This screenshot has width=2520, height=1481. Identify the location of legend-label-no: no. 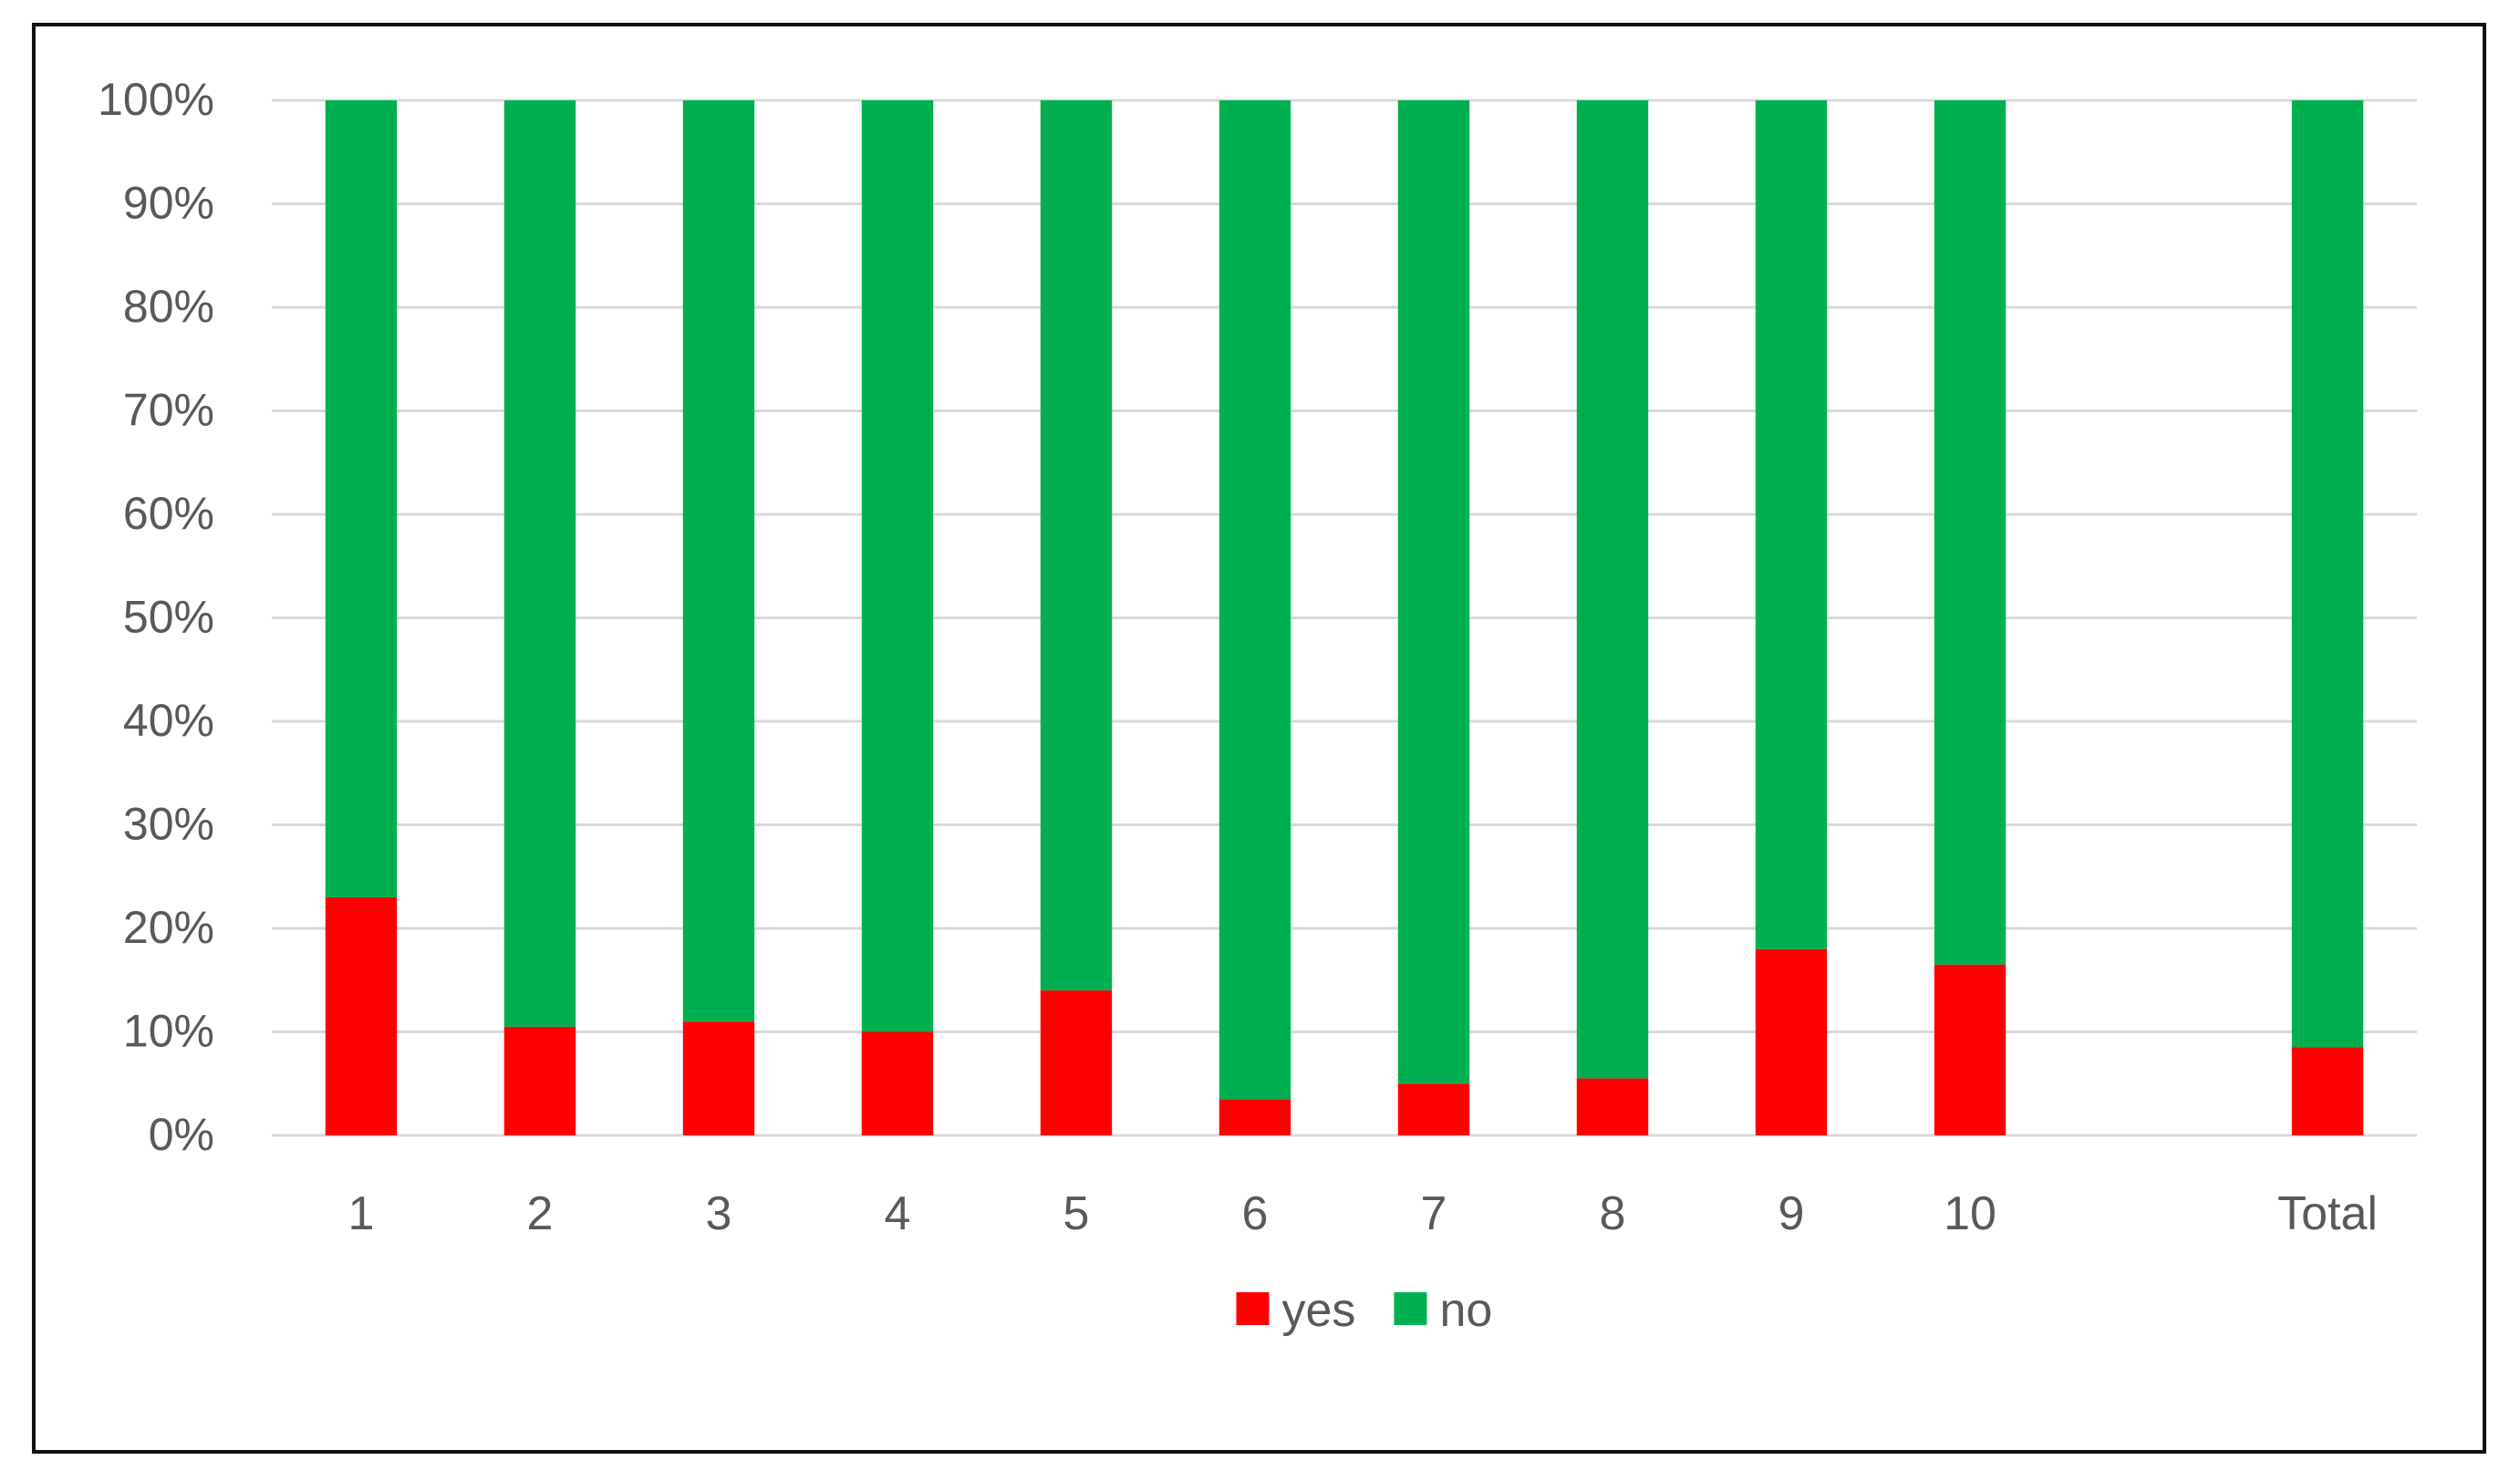
(1466, 1310).